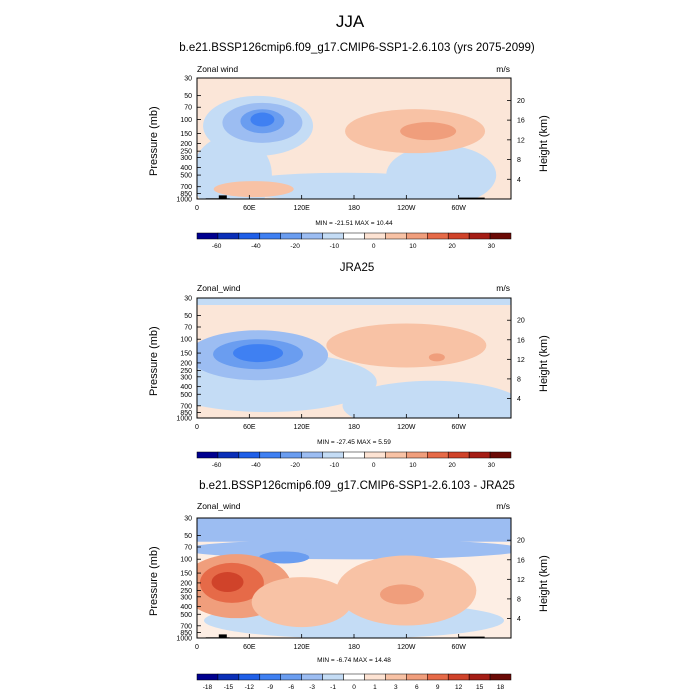 The width and height of the screenshot is (700, 700). I want to click on y-tick-label: 400, so click(186, 168).